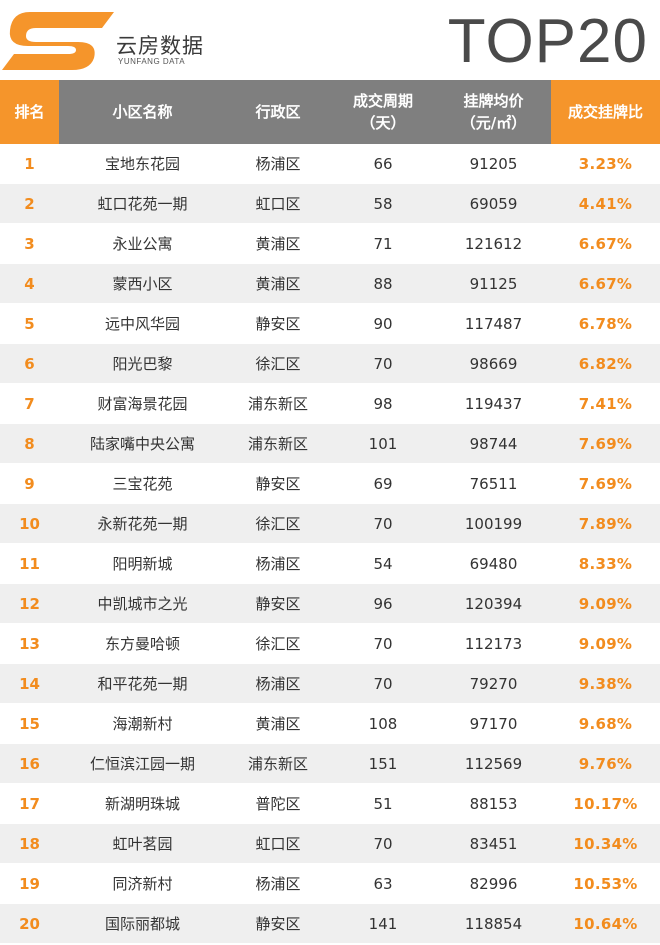 This screenshot has width=660, height=945. What do you see at coordinates (142, 763) in the screenshot?
I see `community-name-cell: 仁恒滨江园一期` at bounding box center [142, 763].